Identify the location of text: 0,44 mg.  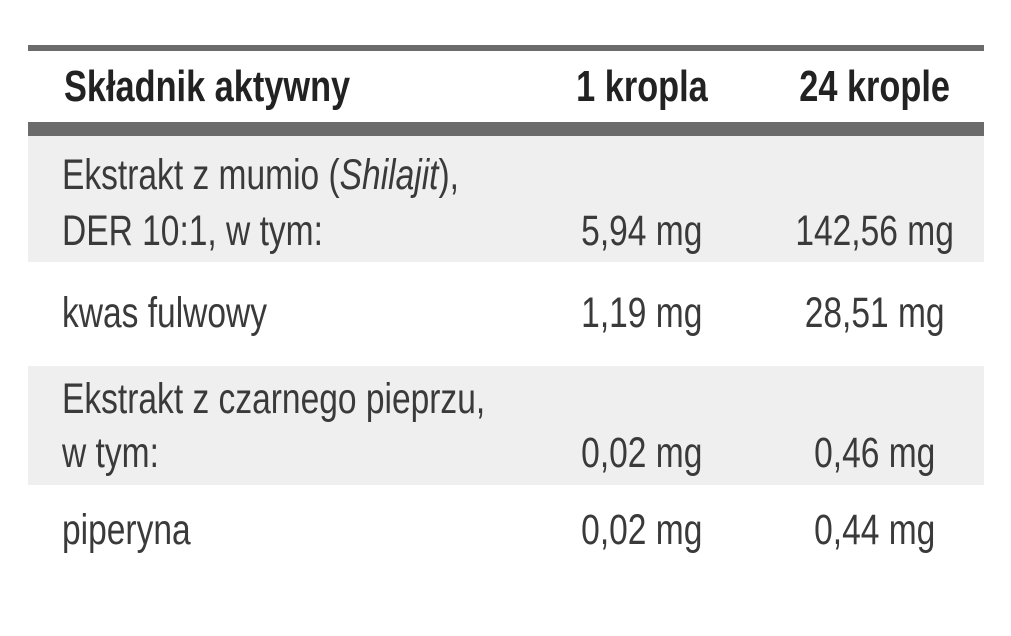
(875, 530).